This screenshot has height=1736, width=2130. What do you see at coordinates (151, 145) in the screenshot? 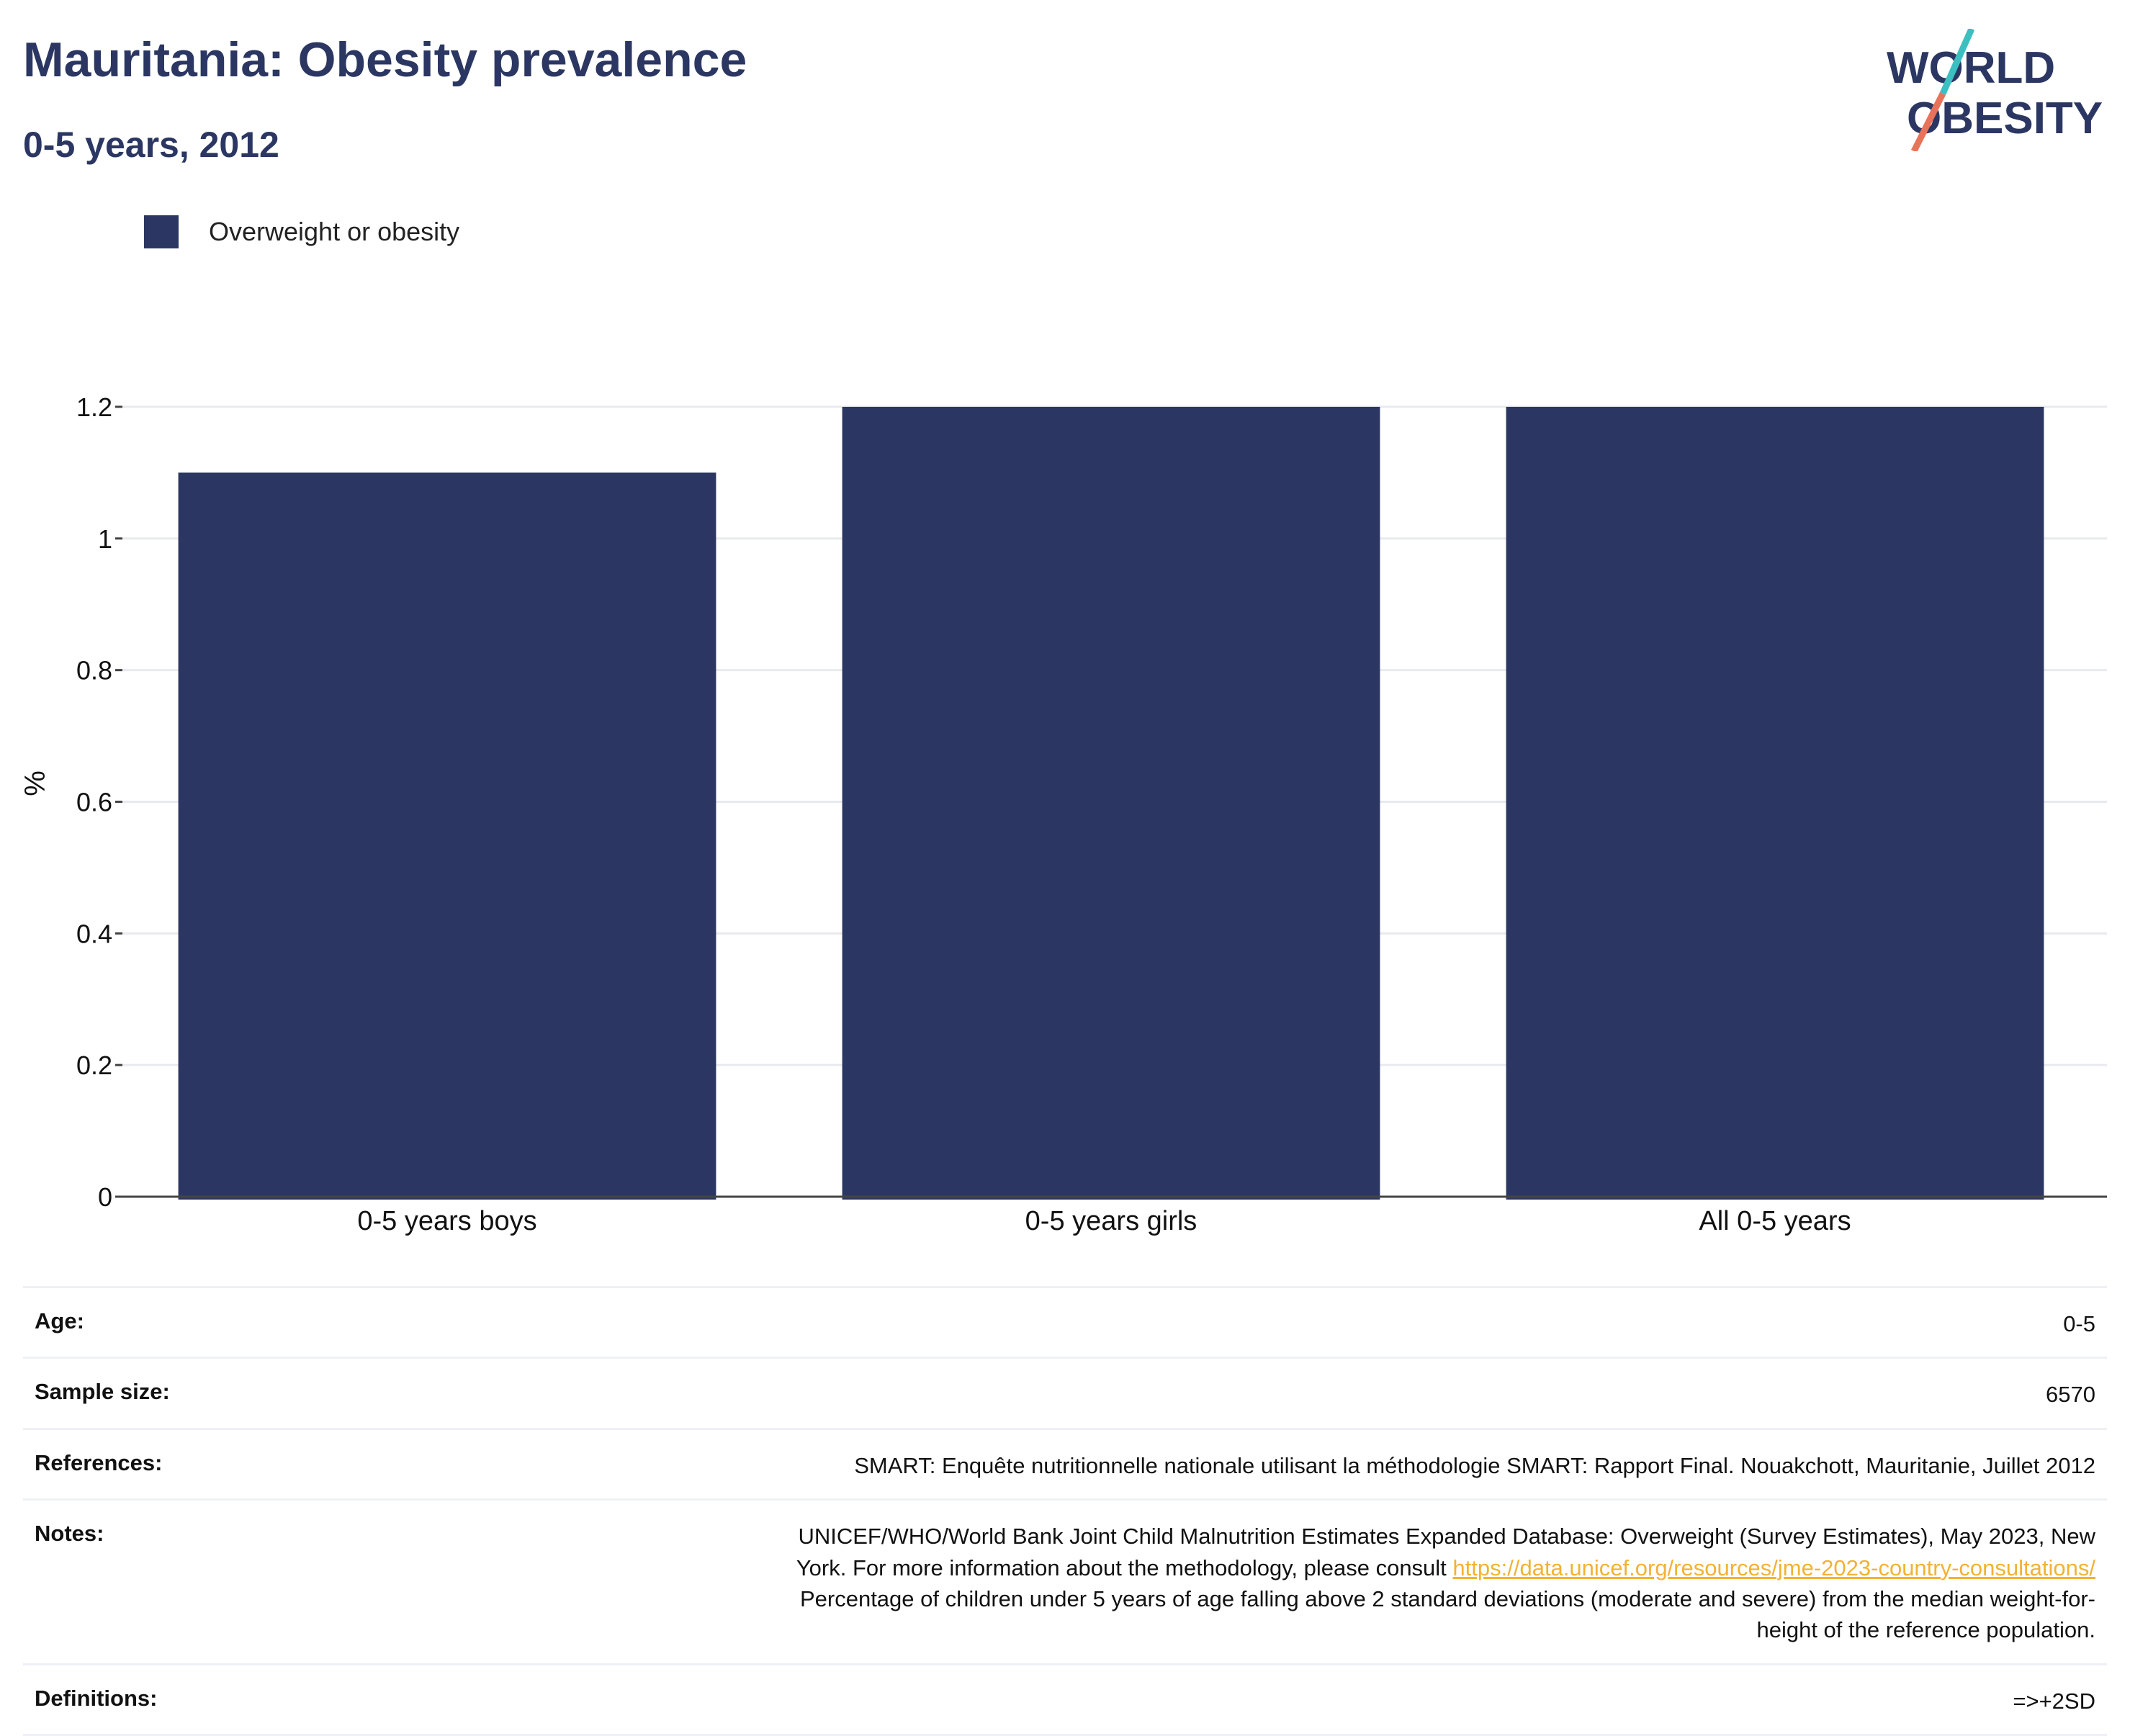
I see `page-subtitle: 0-5 years, 2012` at bounding box center [151, 145].